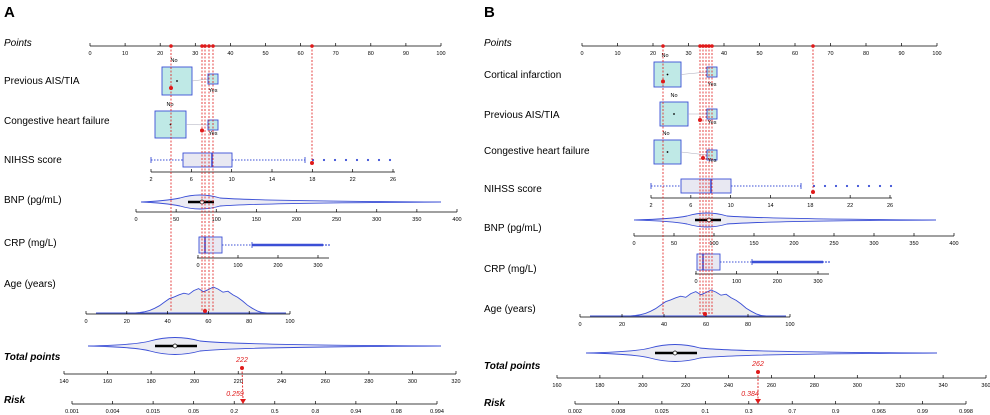 This screenshot has height=415, width=990. Describe the element at coordinates (153, 412) in the screenshot. I see `risk-axis-tick-label: 0.015` at that location.